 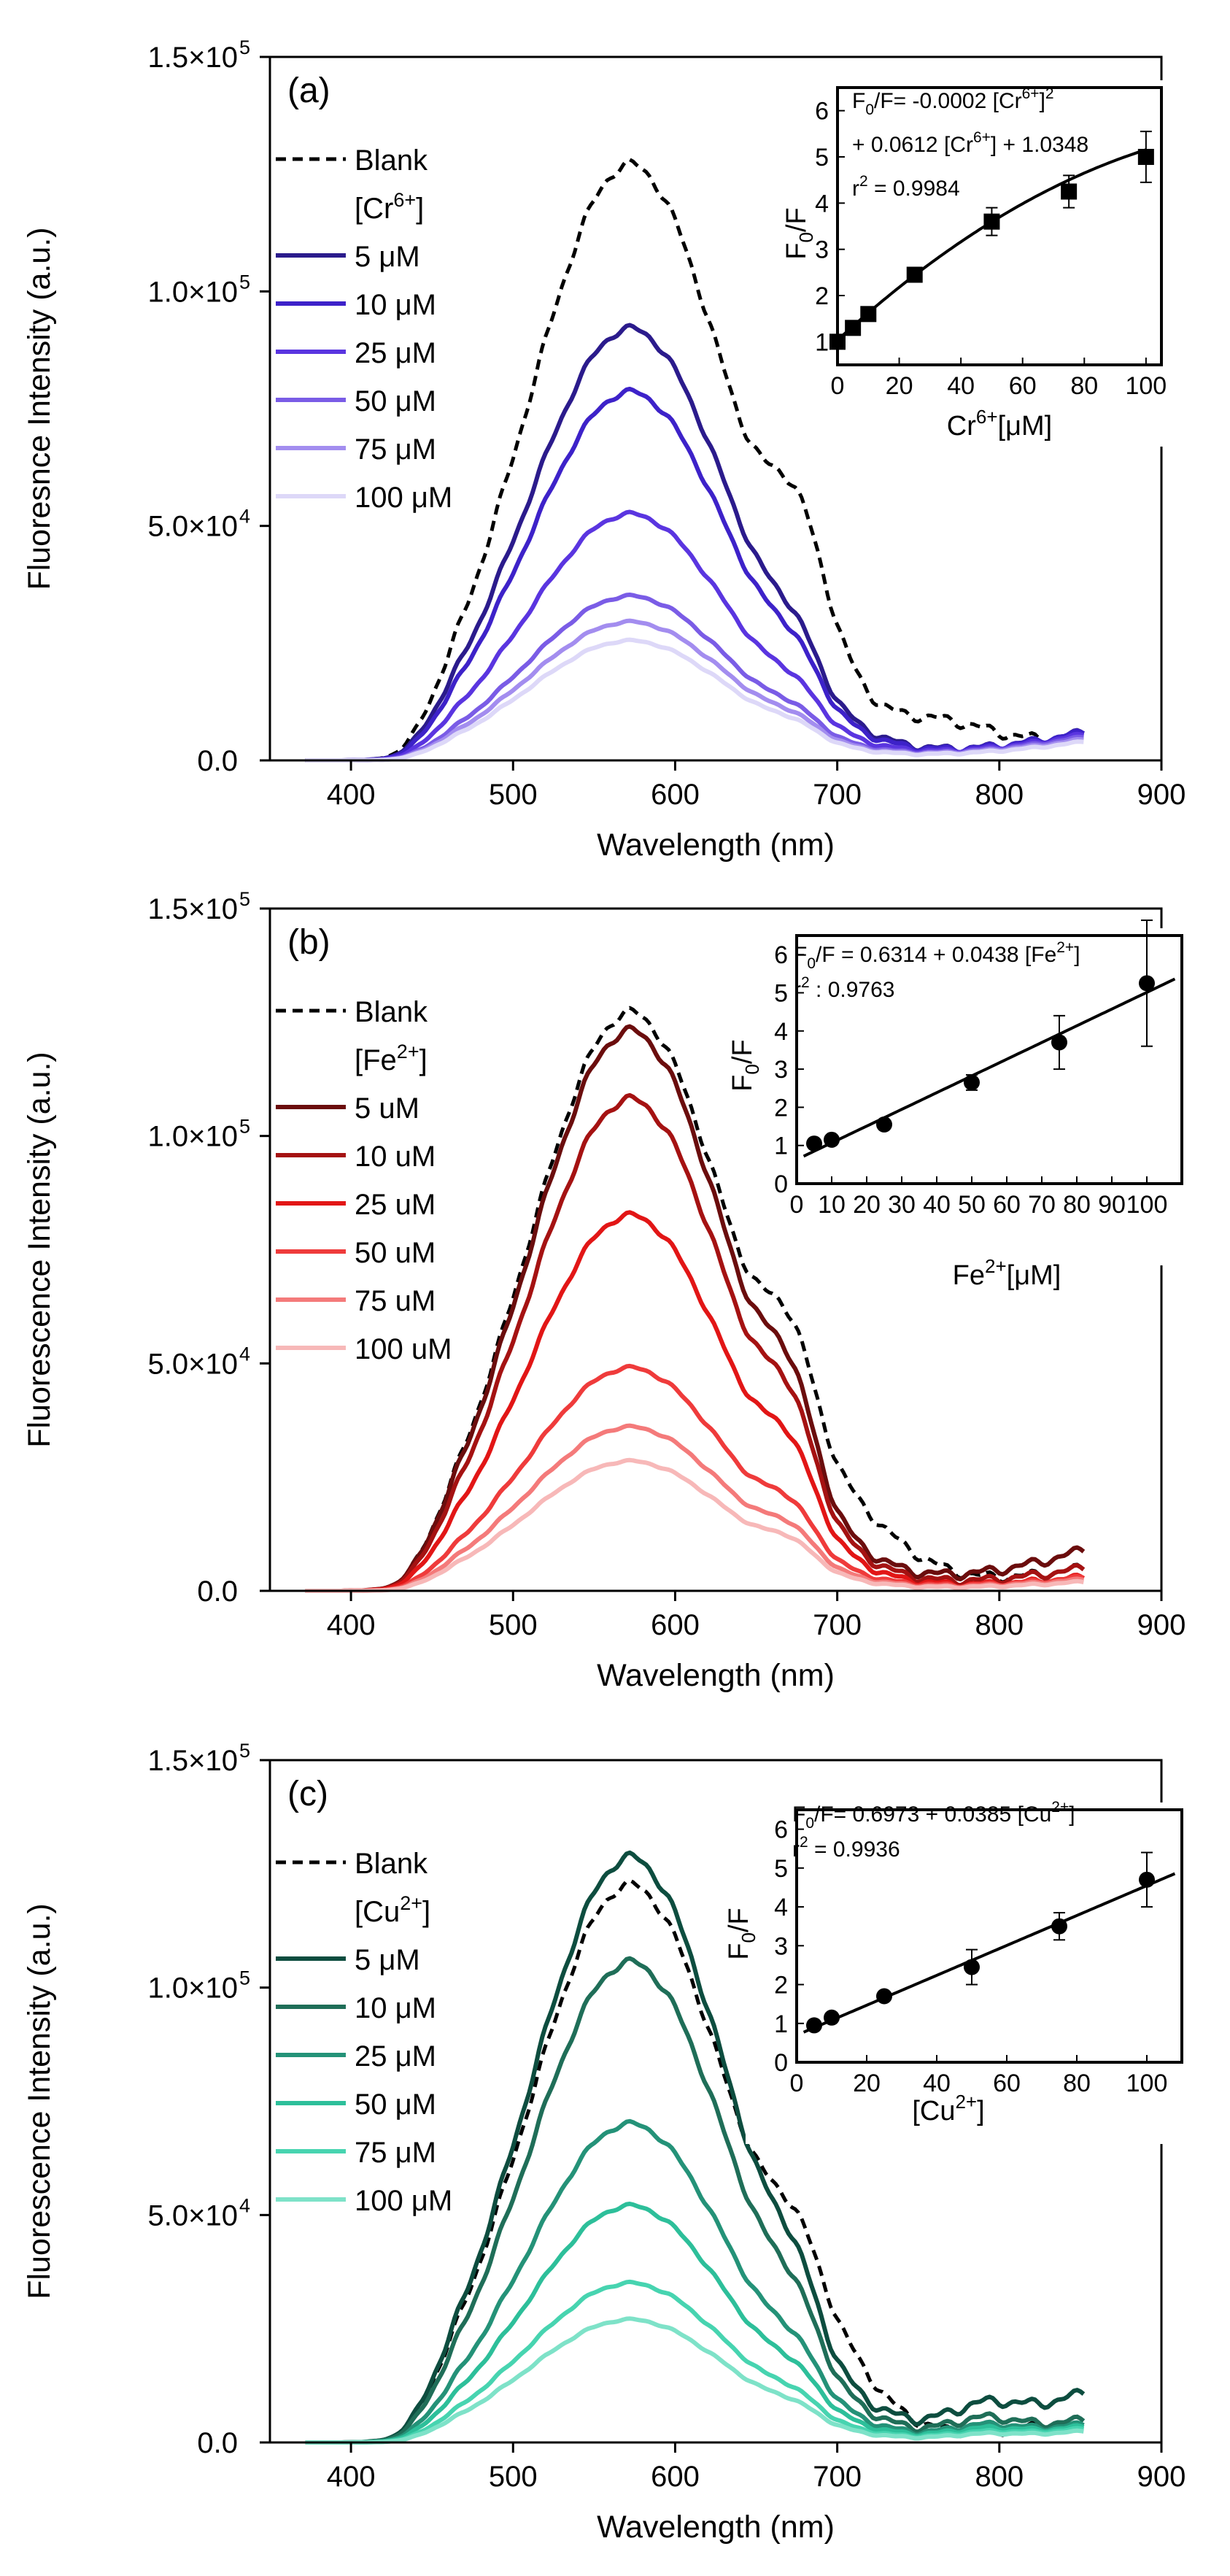 What do you see at coordinates (781, 2024) in the screenshot?
I see `inset-y-tick-label: 1` at bounding box center [781, 2024].